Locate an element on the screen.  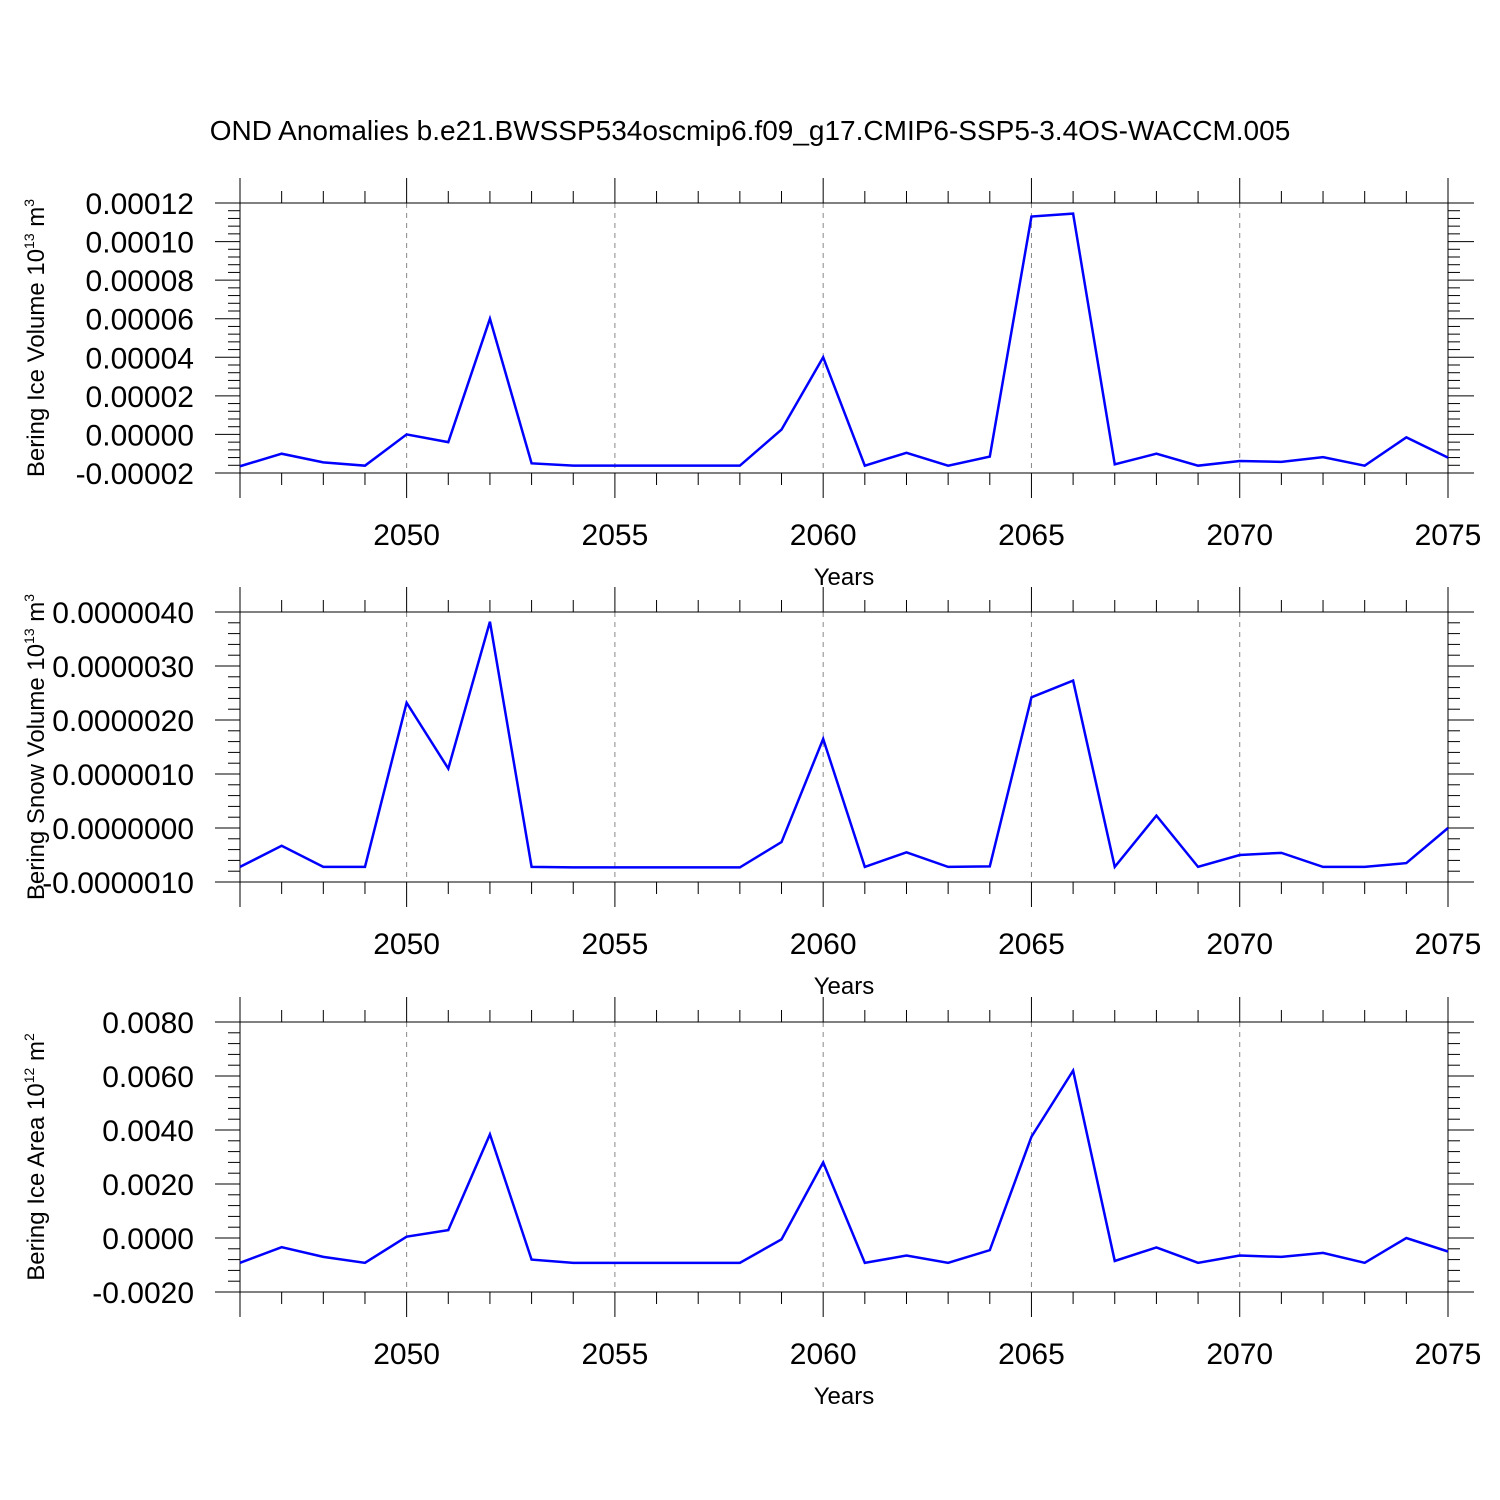
y-tick-label: 0.00006 is located at coordinates (140, 320).